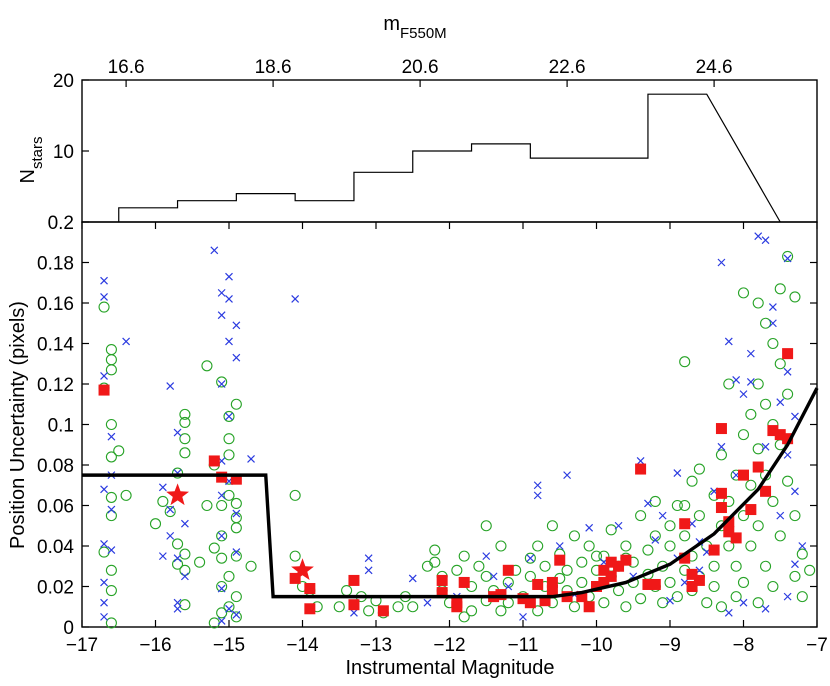  I want to click on x-tick-labels: −17 −16 −15 −14 −13 −12 −11 −10 −9 −8 −7, so click(447, 645).